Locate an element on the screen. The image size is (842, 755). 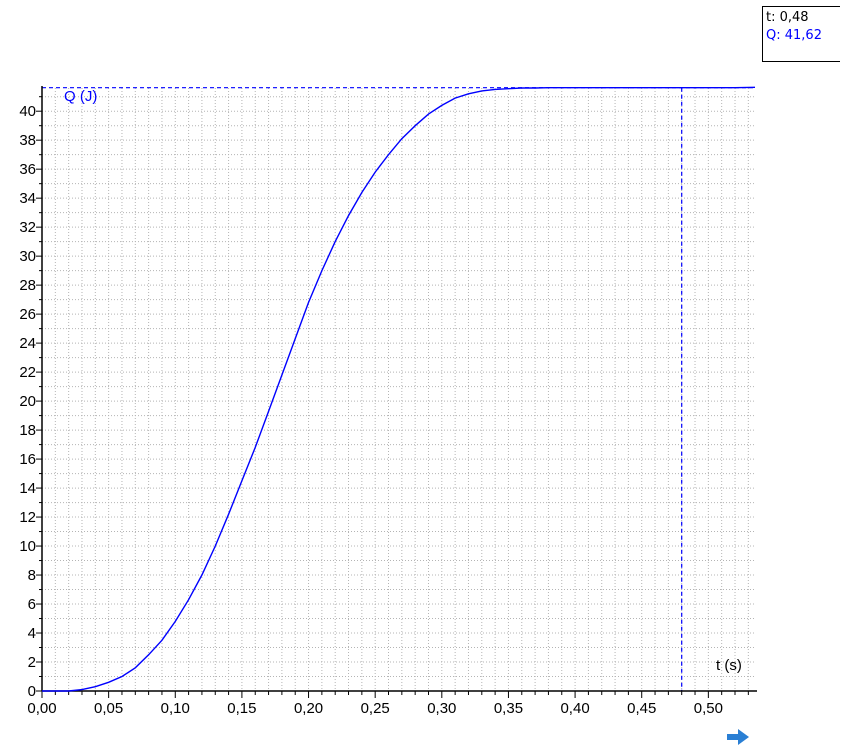
x-tick-label: 0,00 is located at coordinates (41, 708).